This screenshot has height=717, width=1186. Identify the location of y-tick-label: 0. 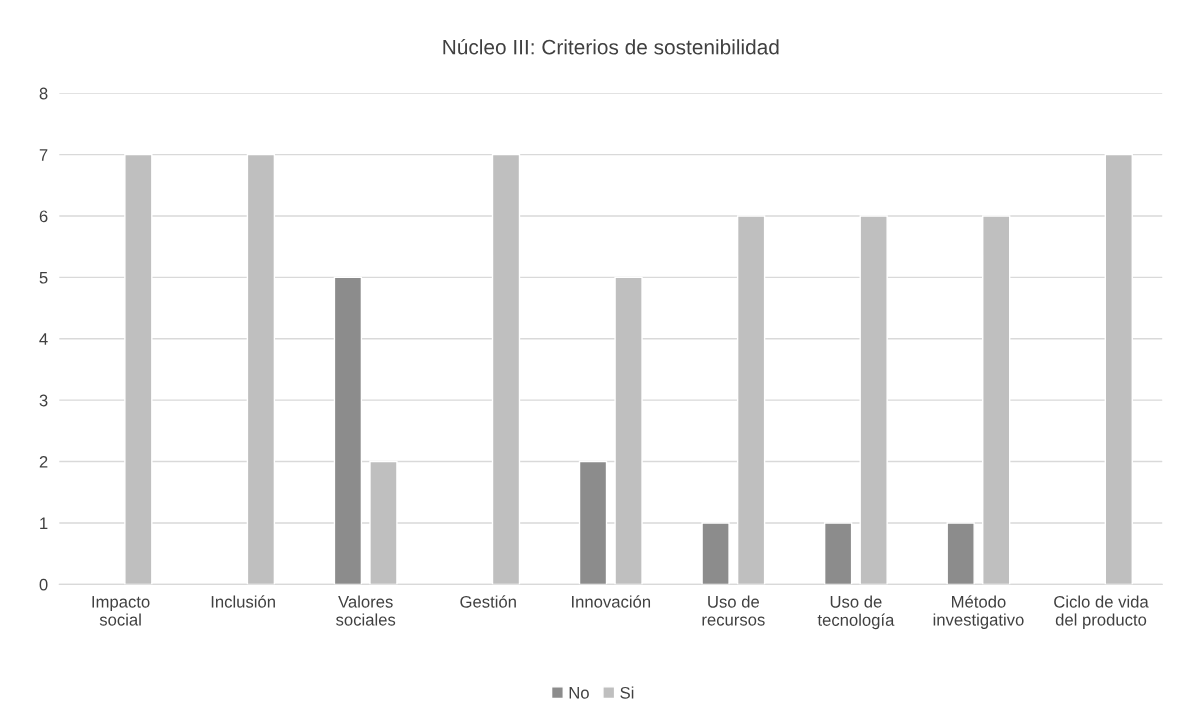
(43, 584).